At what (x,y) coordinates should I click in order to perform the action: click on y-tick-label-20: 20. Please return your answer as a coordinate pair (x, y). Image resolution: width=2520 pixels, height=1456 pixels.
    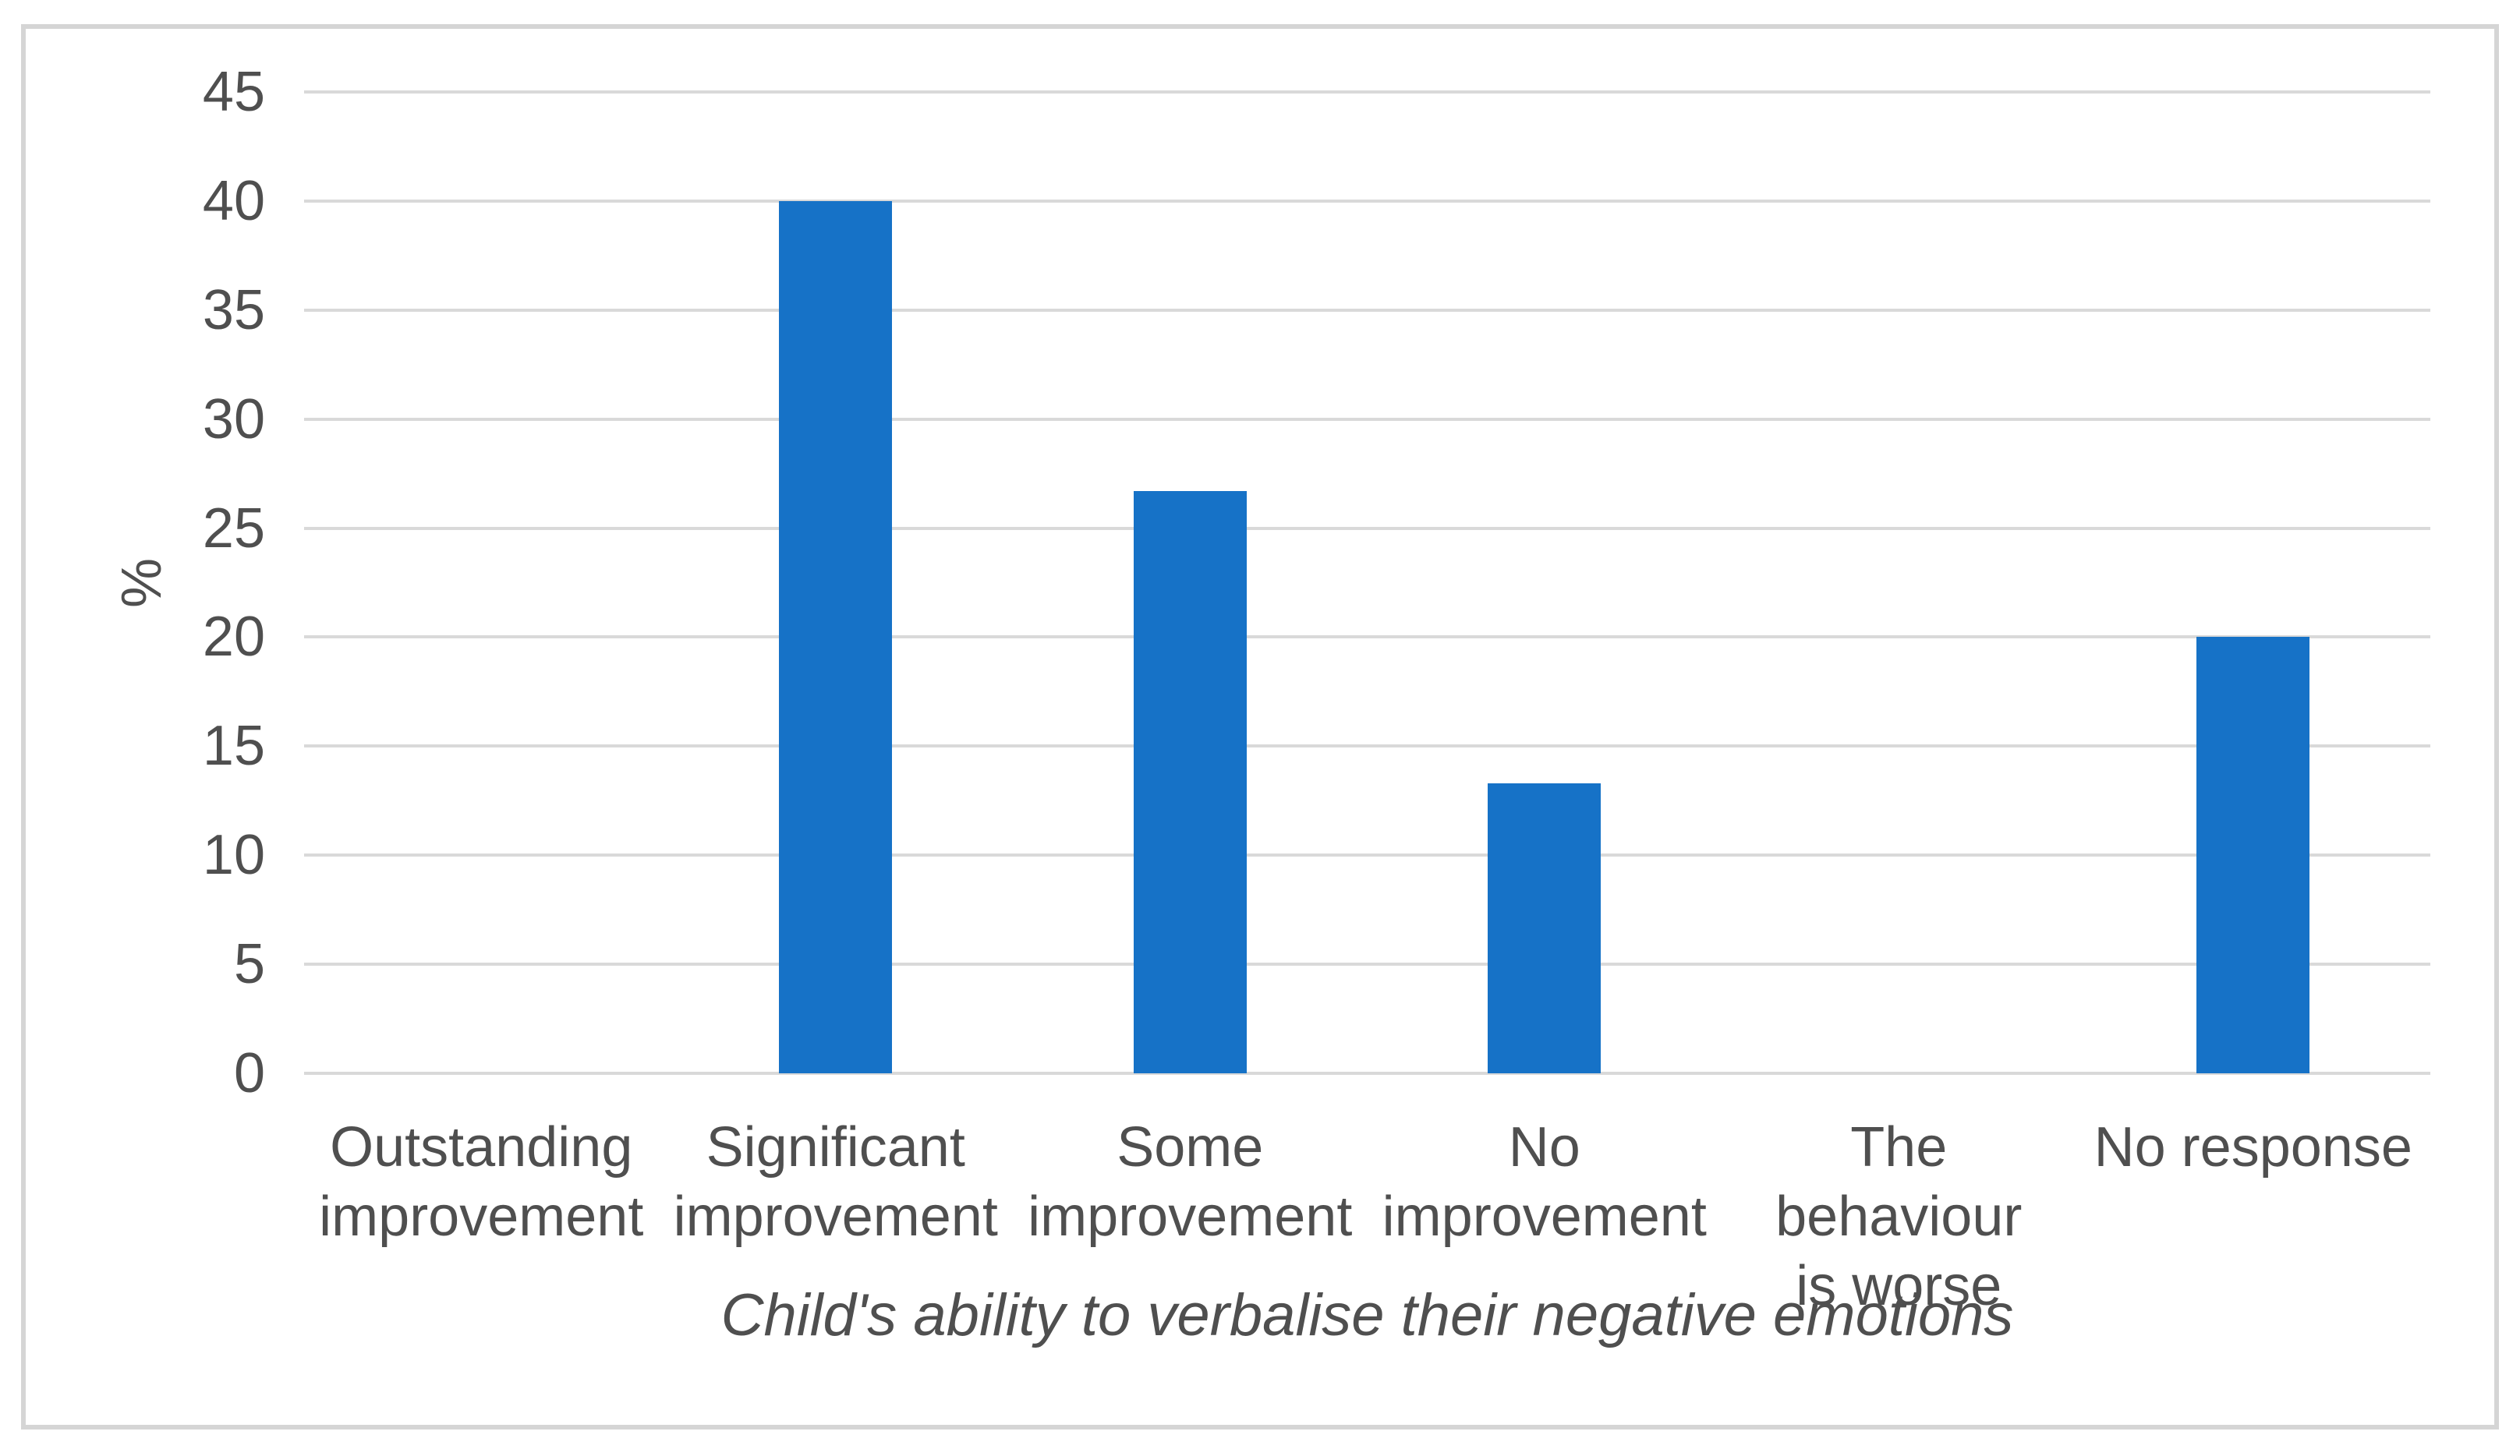
    Looking at the image, I should click on (234, 638).